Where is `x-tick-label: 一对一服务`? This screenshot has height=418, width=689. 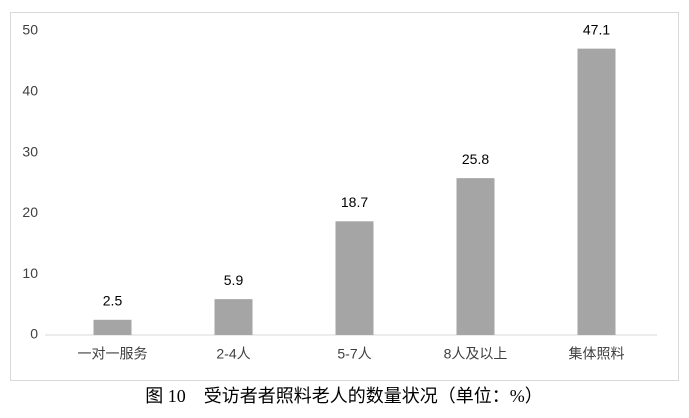 x-tick-label: 一对一服务 is located at coordinates (113, 354).